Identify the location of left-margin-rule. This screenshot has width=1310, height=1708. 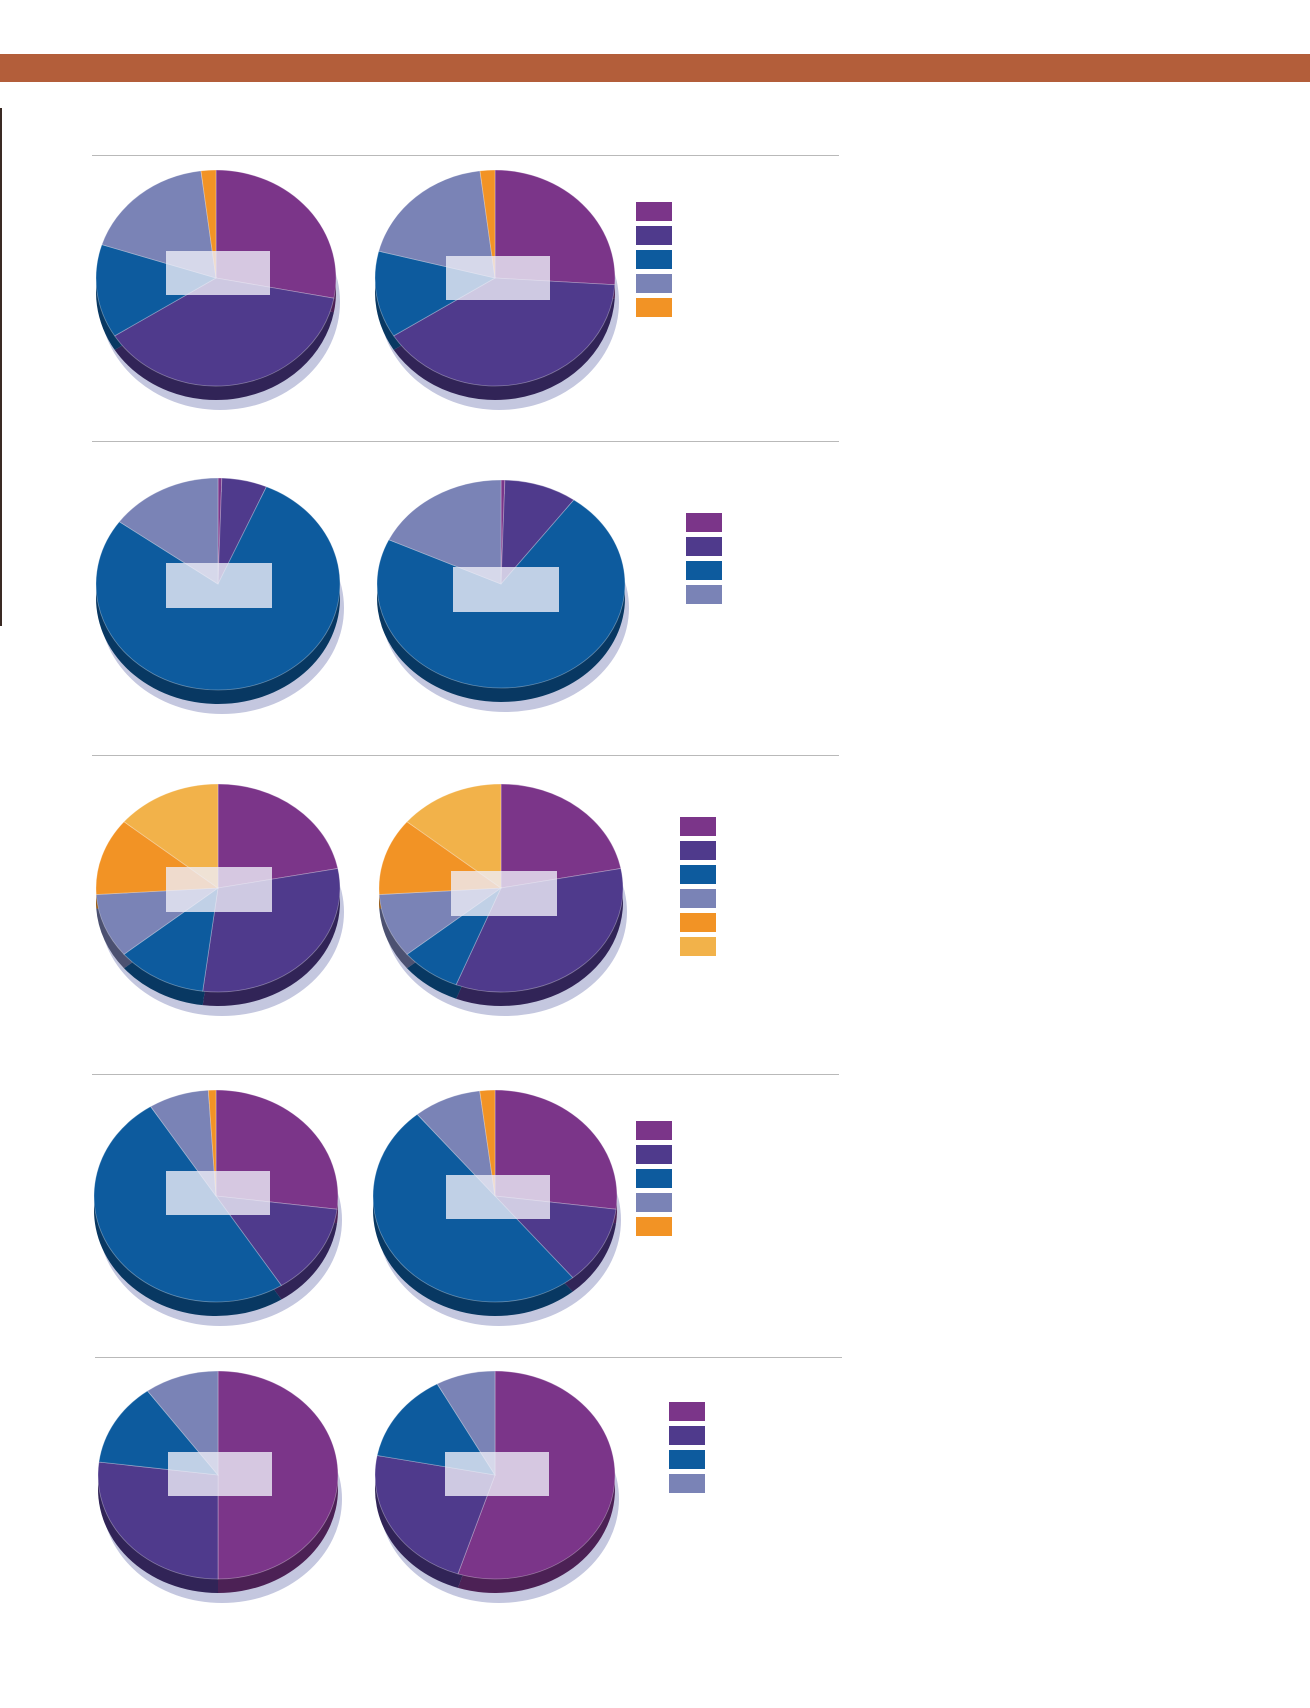
(1, 367).